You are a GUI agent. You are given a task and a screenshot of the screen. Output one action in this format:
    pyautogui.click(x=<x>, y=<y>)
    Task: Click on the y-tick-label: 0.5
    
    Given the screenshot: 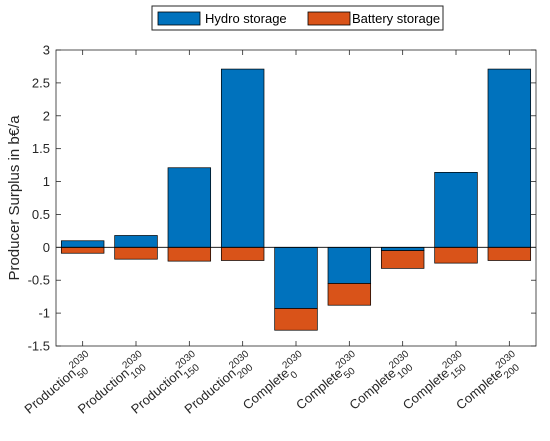 What is the action you would take?
    pyautogui.click(x=41, y=214)
    